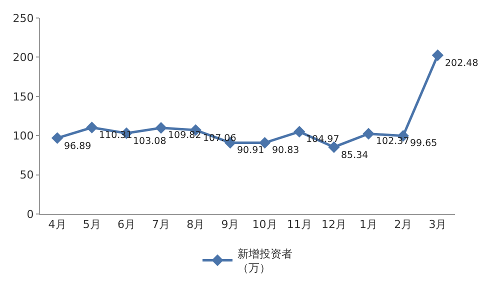 This screenshot has width=495, height=293. Describe the element at coordinates (23, 135) in the screenshot. I see `y-tick-label: 100` at that location.